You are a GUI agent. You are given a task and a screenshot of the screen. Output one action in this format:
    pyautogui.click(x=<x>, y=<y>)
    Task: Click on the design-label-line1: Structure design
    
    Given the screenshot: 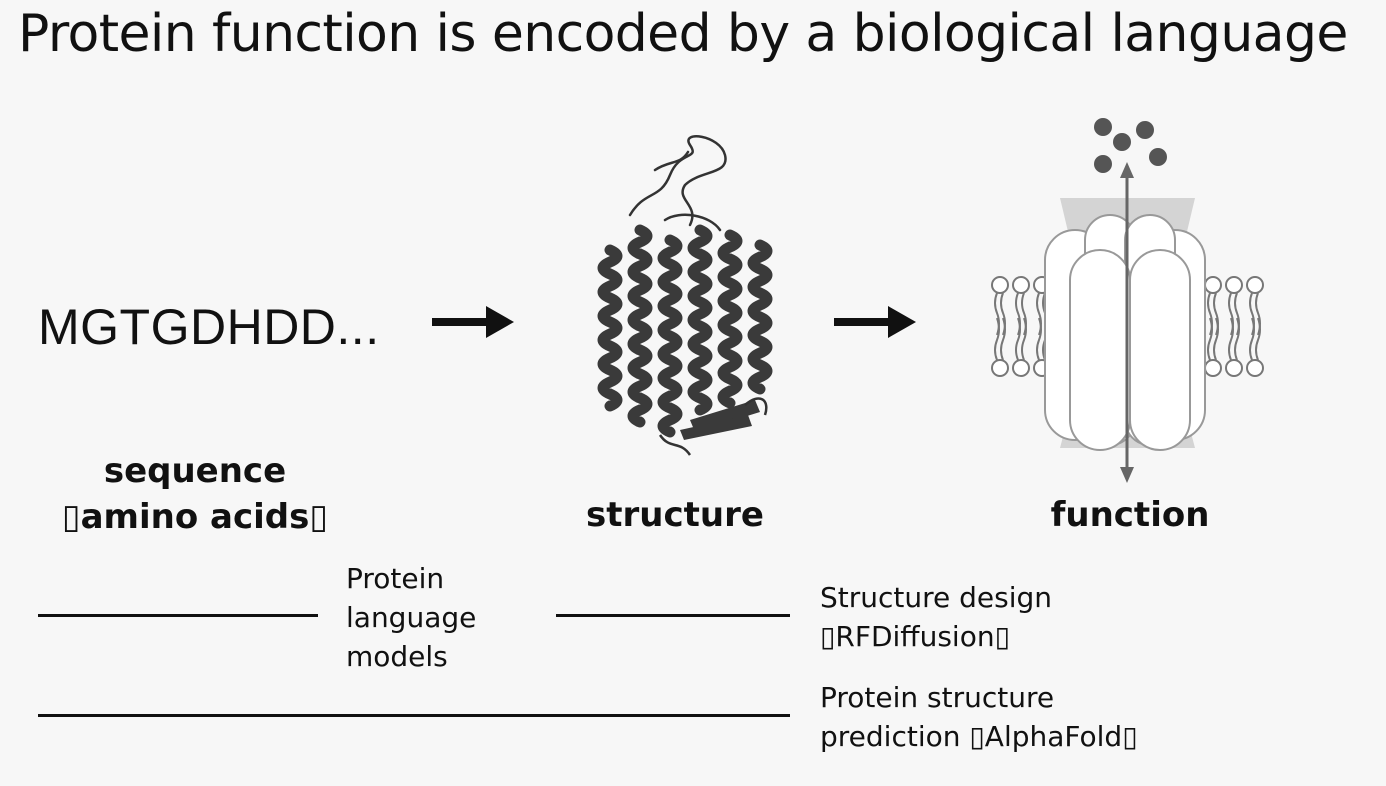 What is the action you would take?
    pyautogui.click(x=936, y=597)
    